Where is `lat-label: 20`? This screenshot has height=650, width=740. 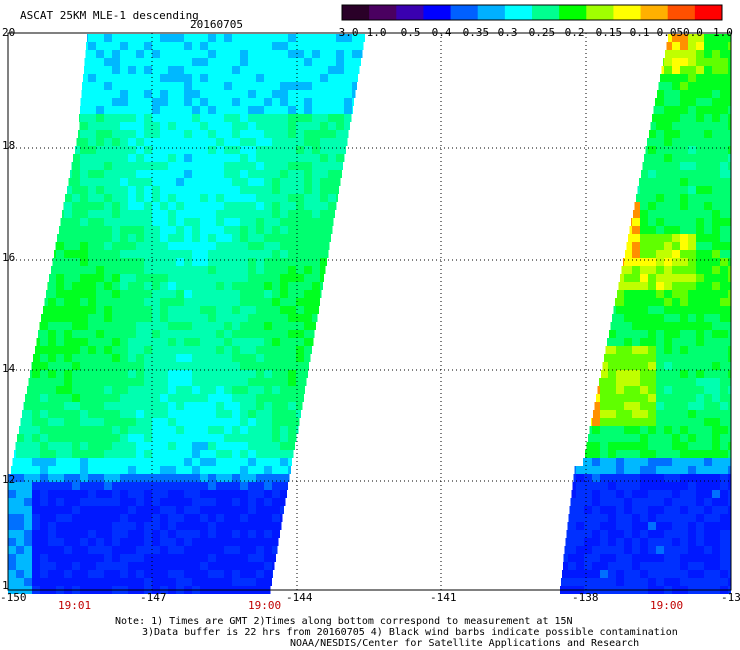
lat-label: 20 is located at coordinates (9, 32).